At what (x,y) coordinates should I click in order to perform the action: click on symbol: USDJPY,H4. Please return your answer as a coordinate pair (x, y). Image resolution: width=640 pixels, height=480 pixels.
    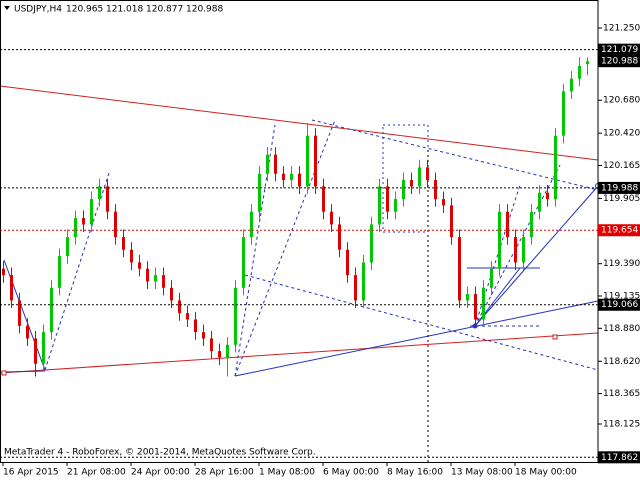
    Looking at the image, I should click on (38, 10).